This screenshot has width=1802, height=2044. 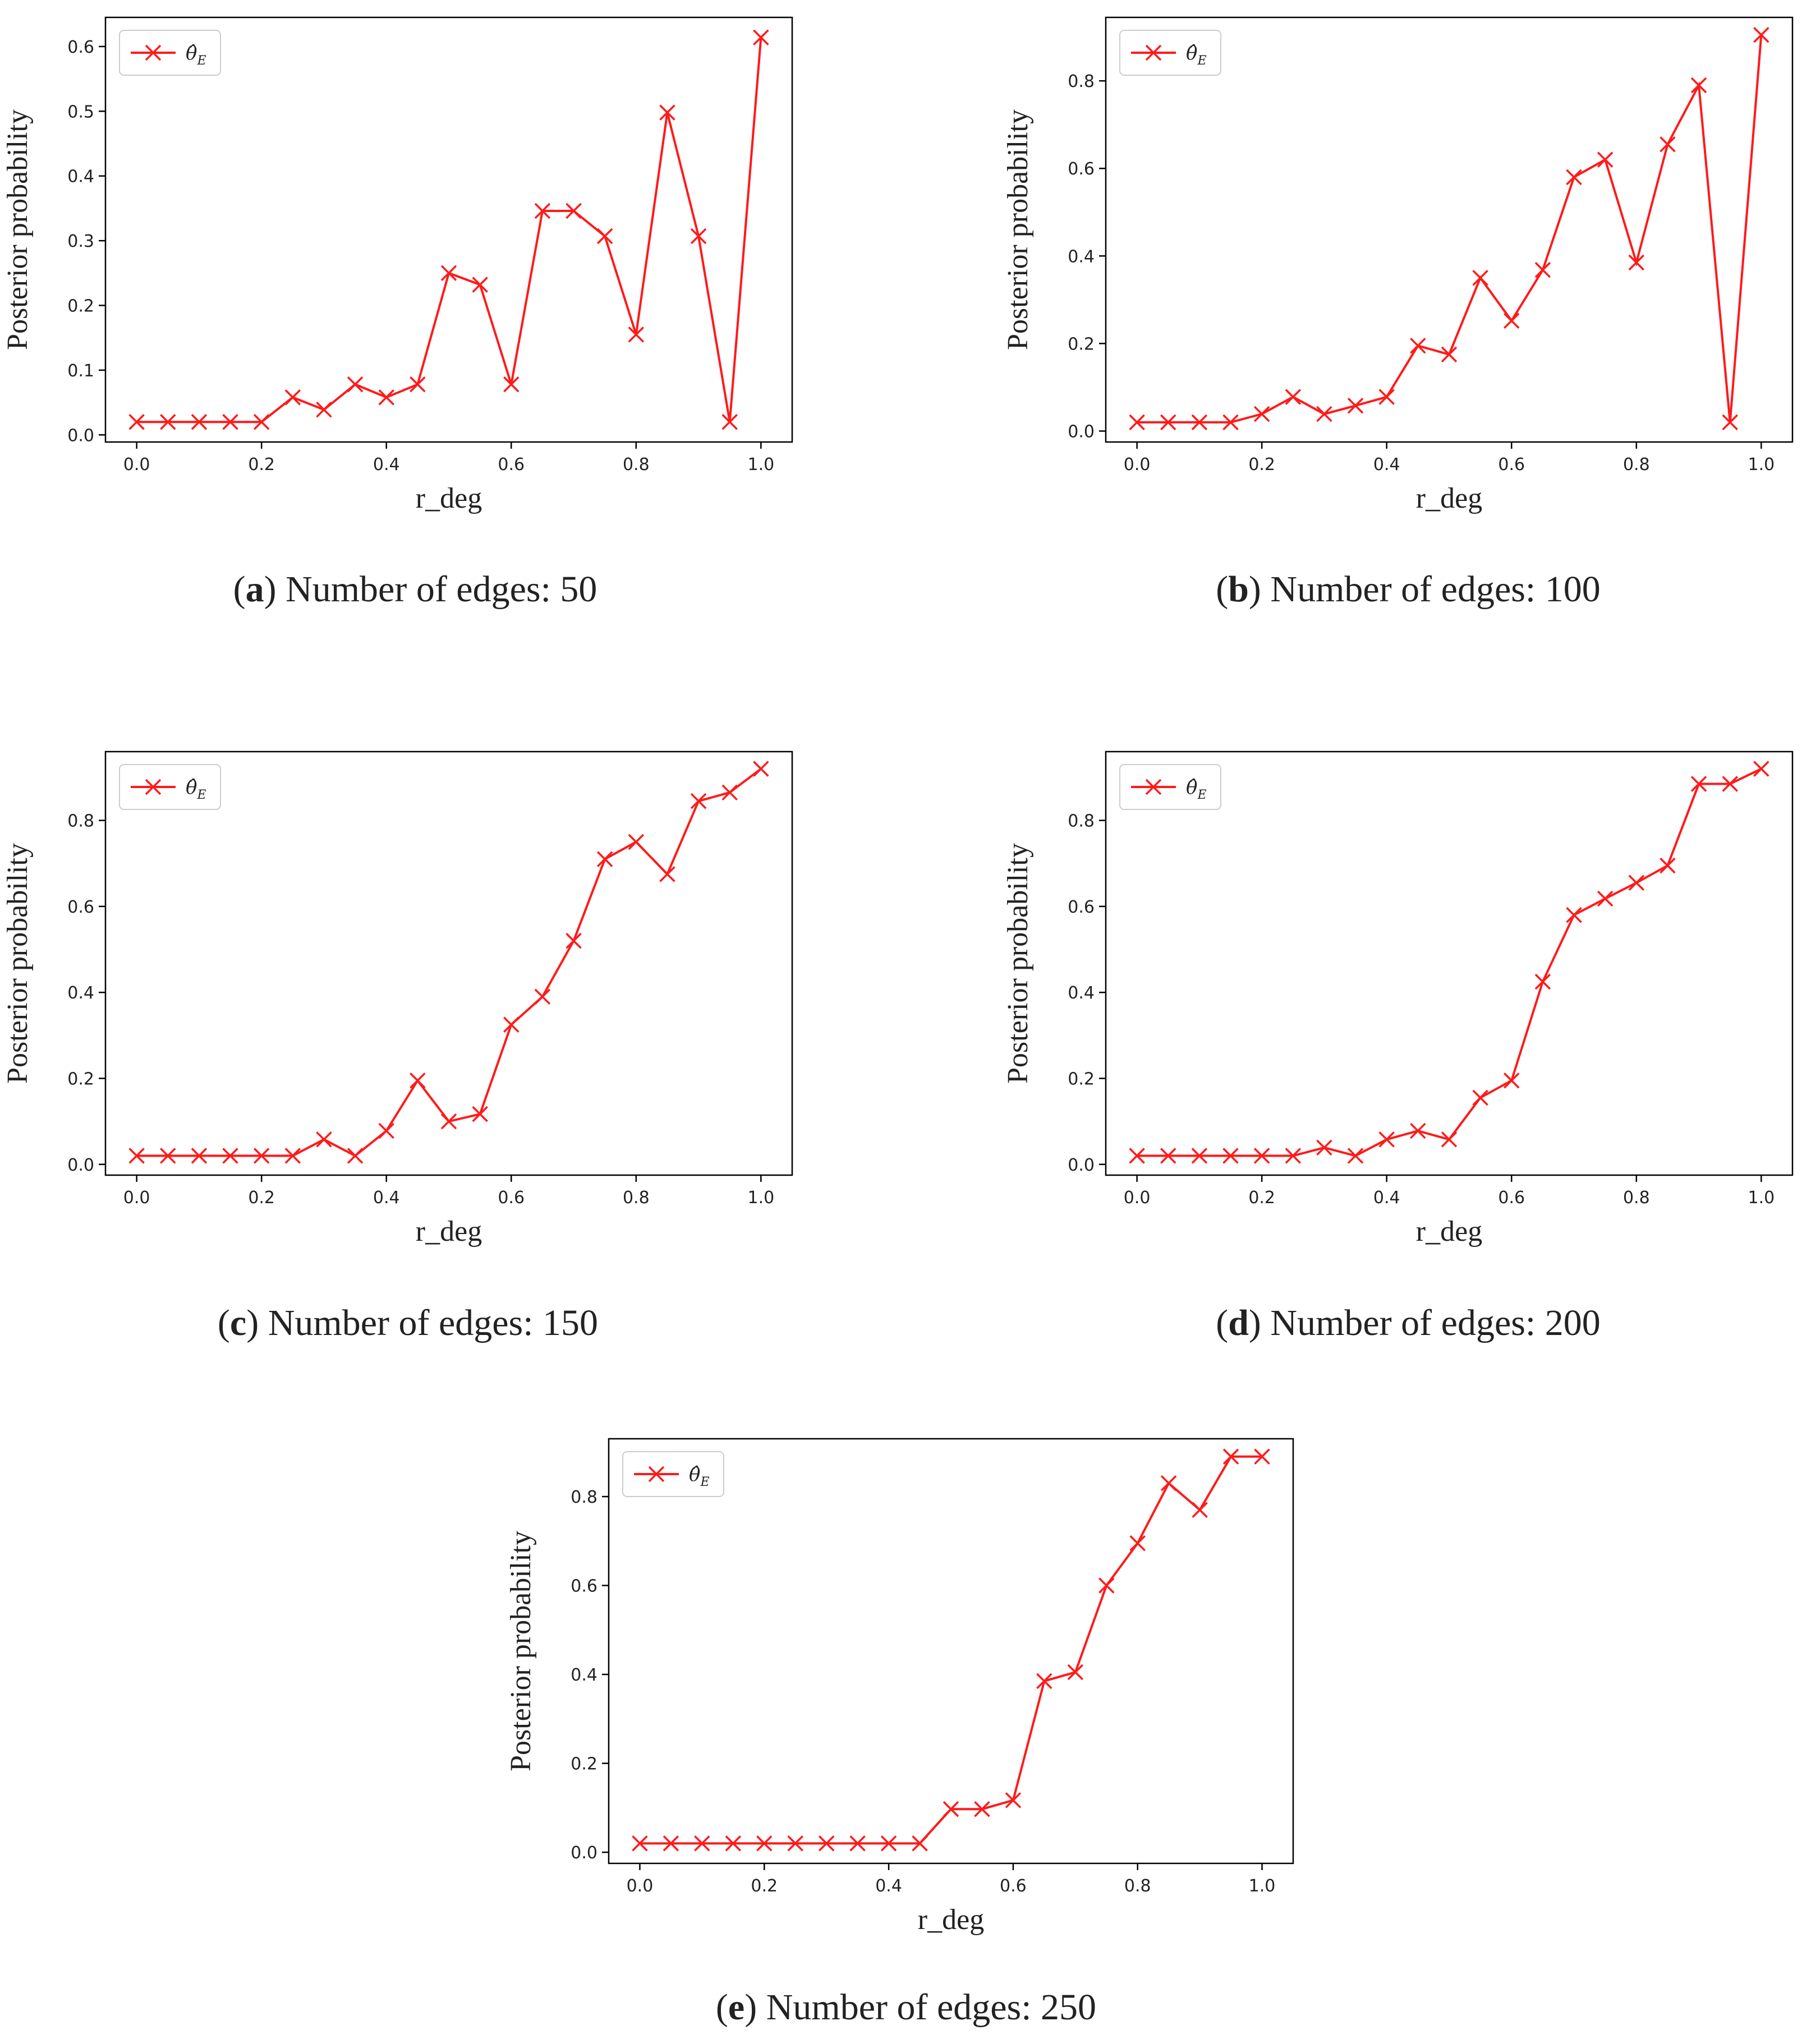 I want to click on x-tick-label: 1.0, so click(x=1761, y=1198).